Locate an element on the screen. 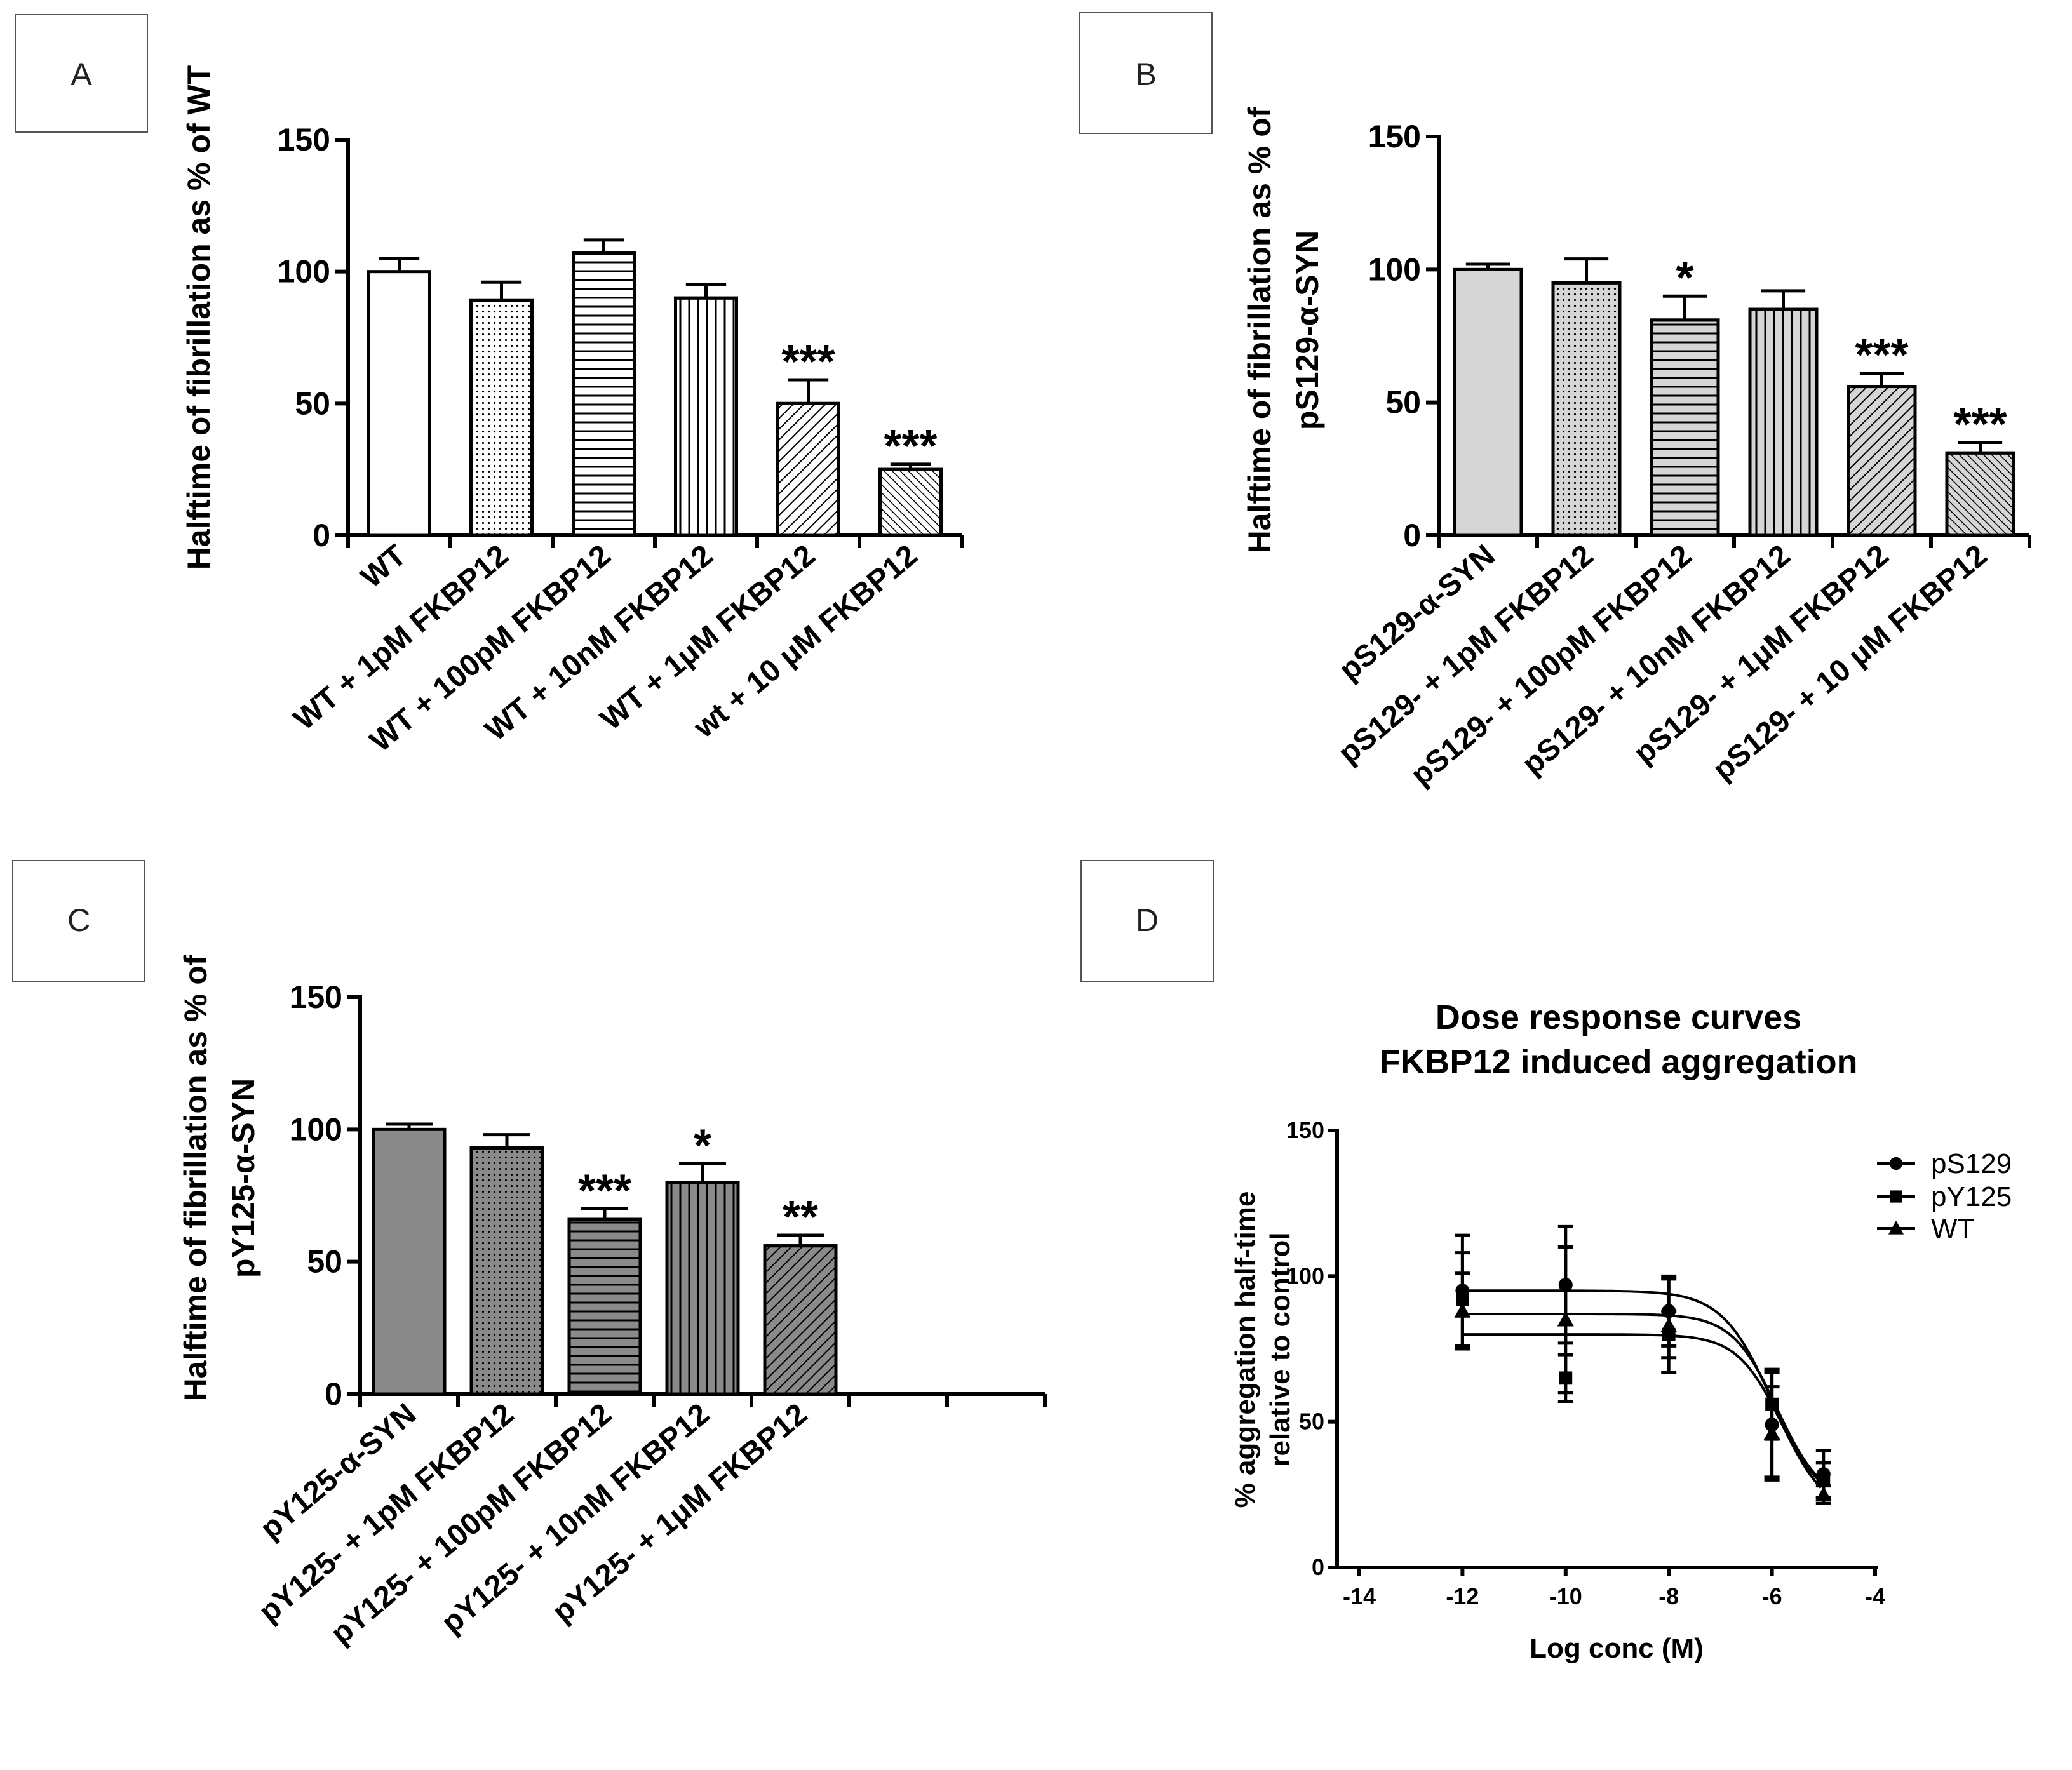 Image resolution: width=2072 pixels, height=1770 pixels. panel-letter-c: C is located at coordinates (78, 920).